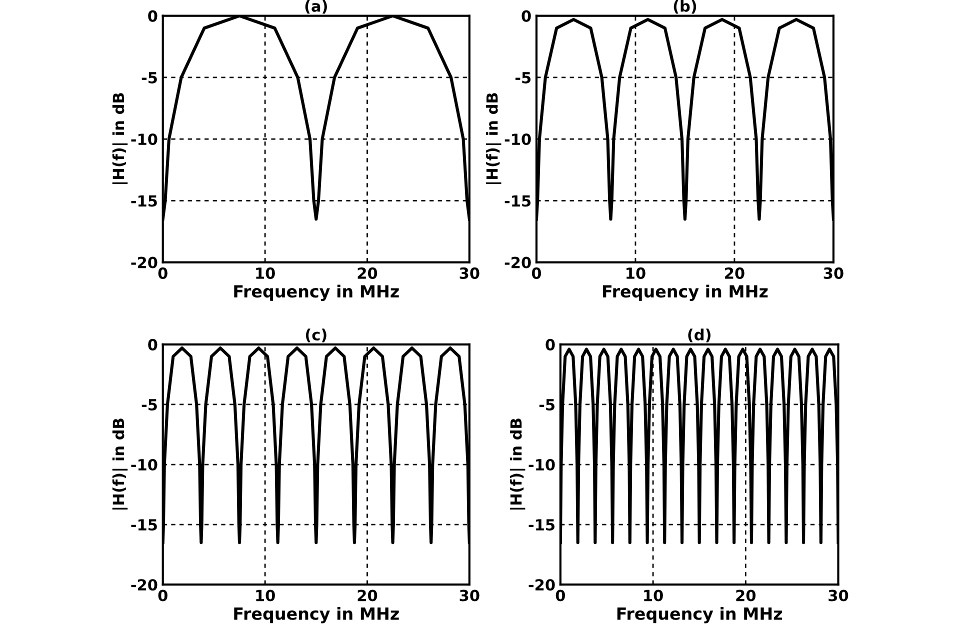 The image size is (958, 632). Describe the element at coordinates (316, 335) in the screenshot. I see `chart-title: (c)` at that location.